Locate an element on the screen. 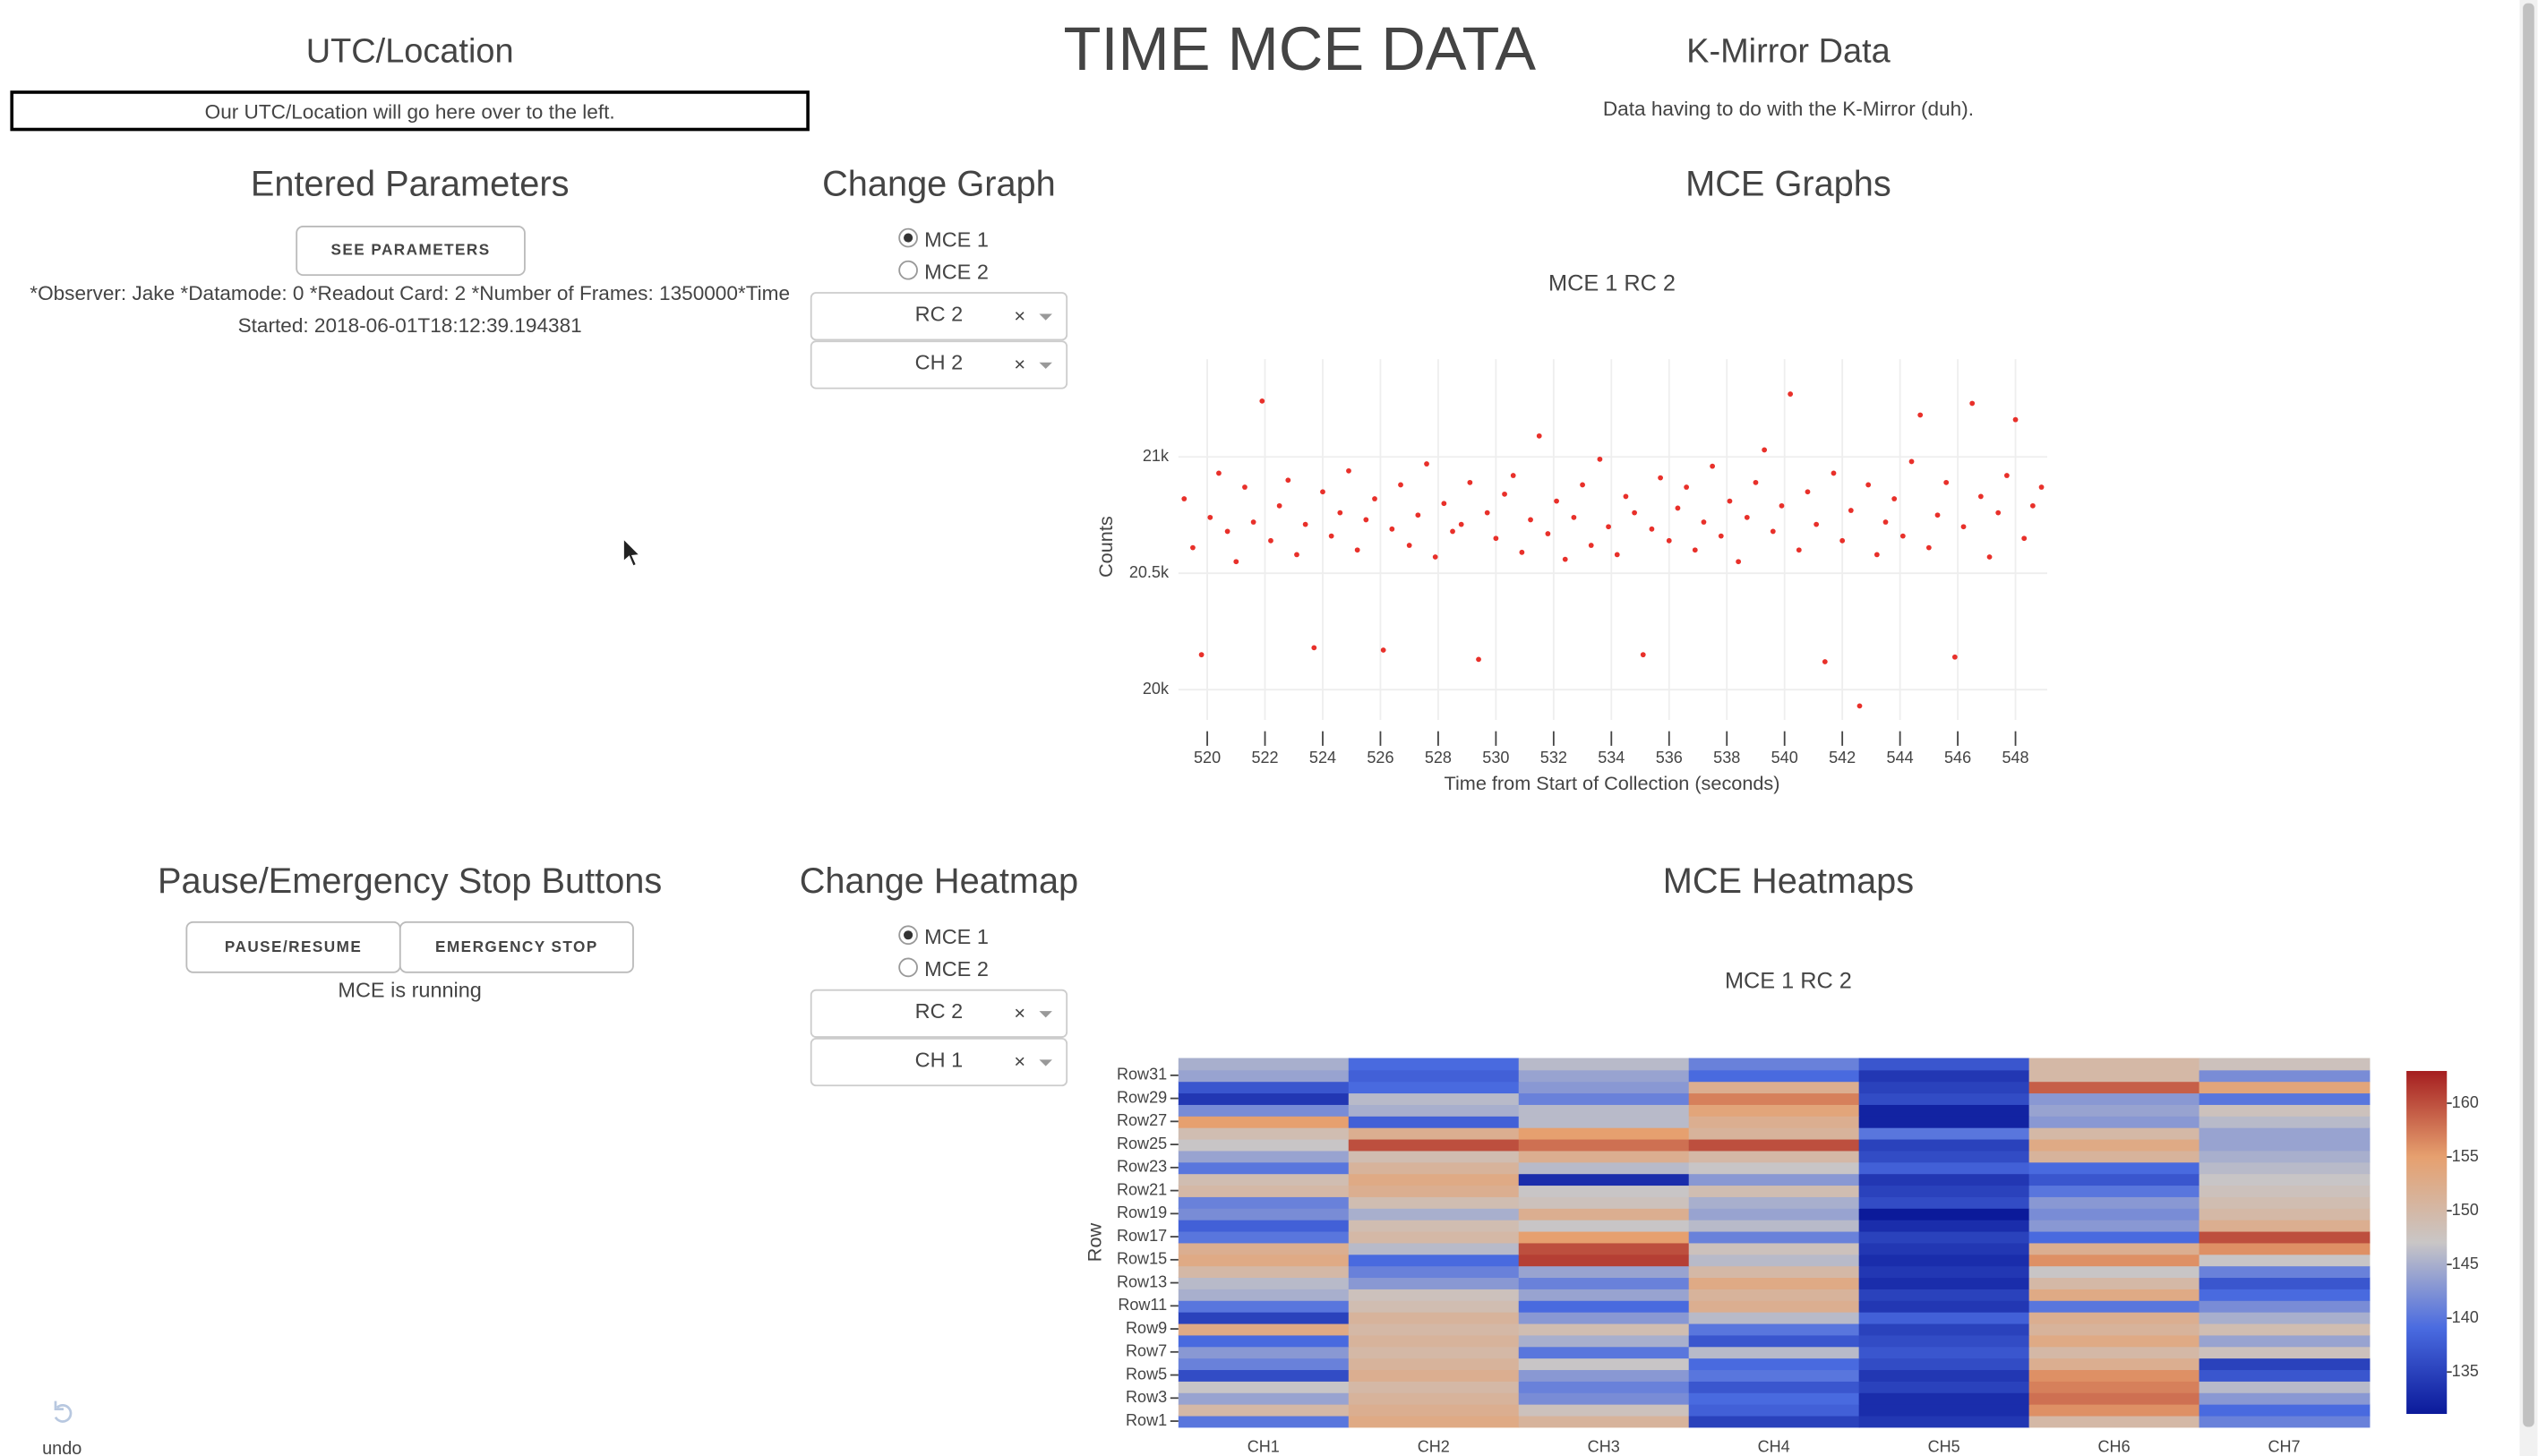  x-tick-label: 522 is located at coordinates (1264, 758).